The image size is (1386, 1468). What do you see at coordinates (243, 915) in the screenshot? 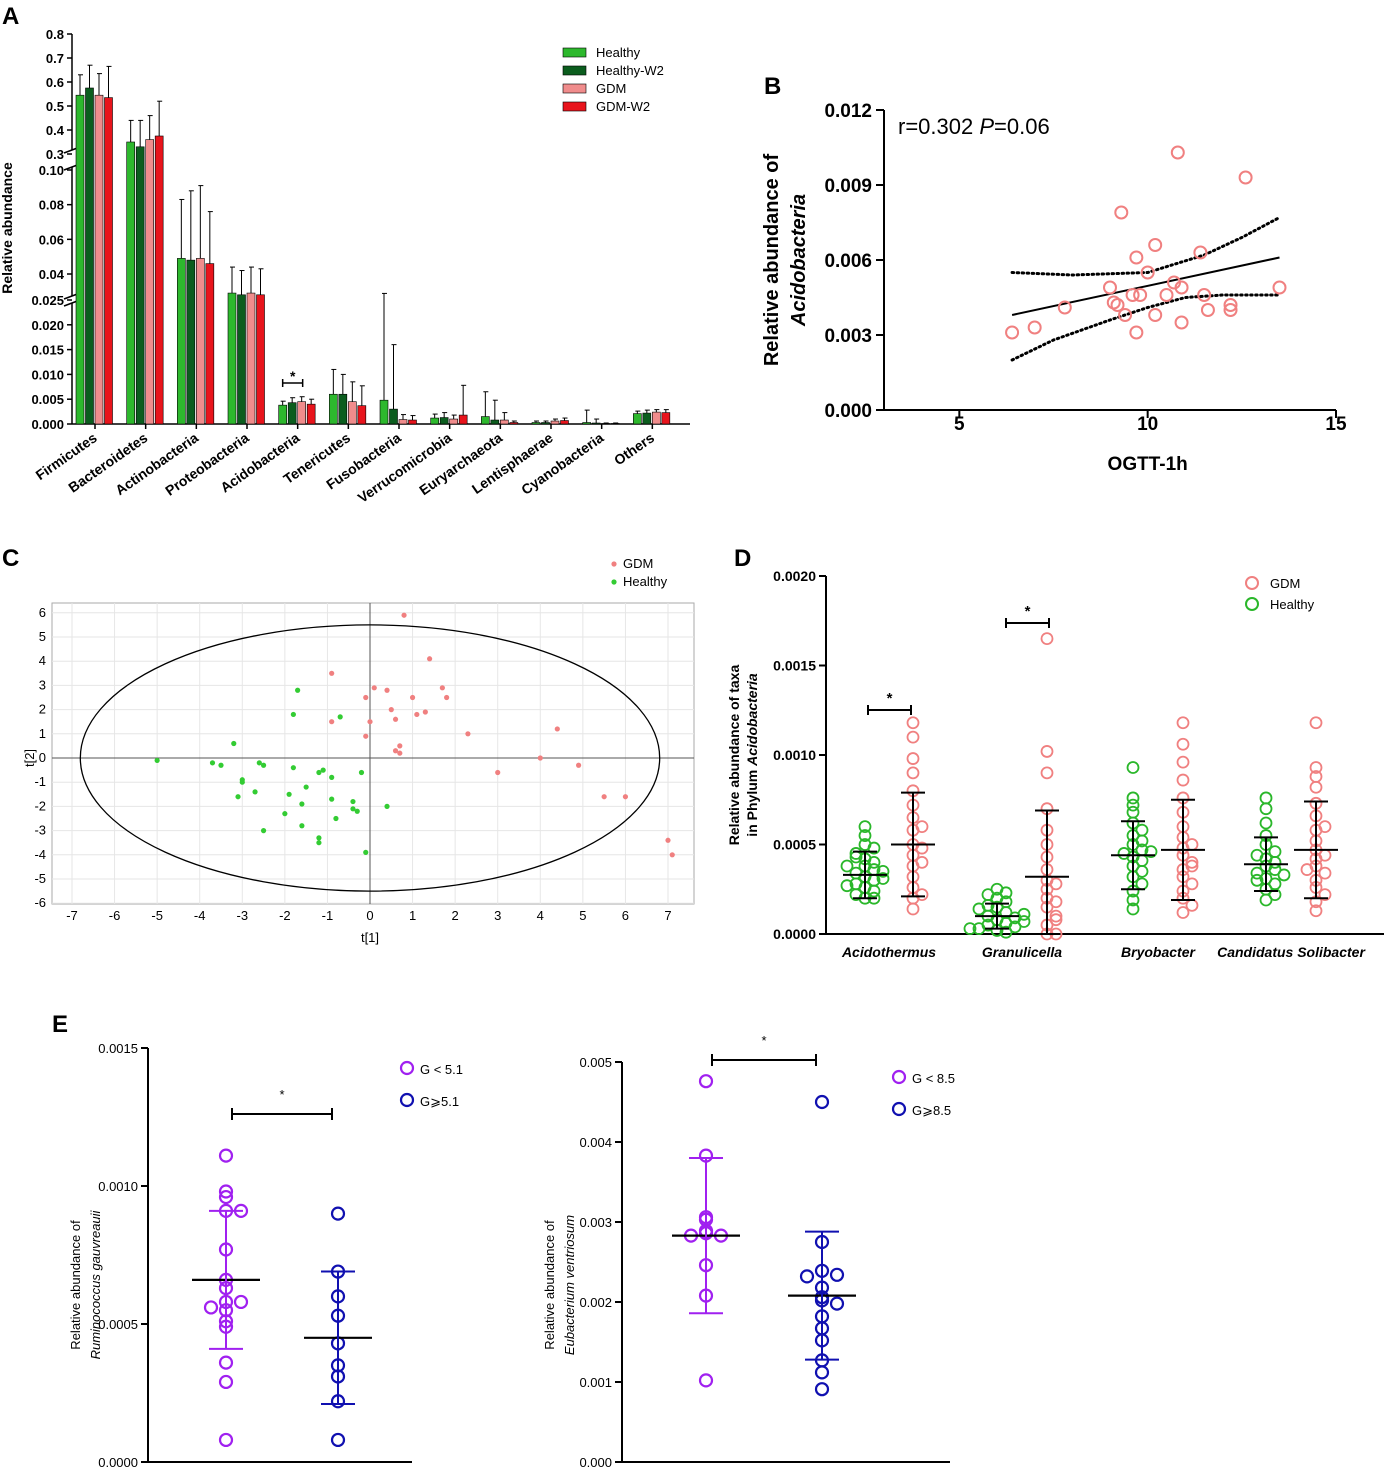
I see `c-x-tick-label: -3` at bounding box center [243, 915].